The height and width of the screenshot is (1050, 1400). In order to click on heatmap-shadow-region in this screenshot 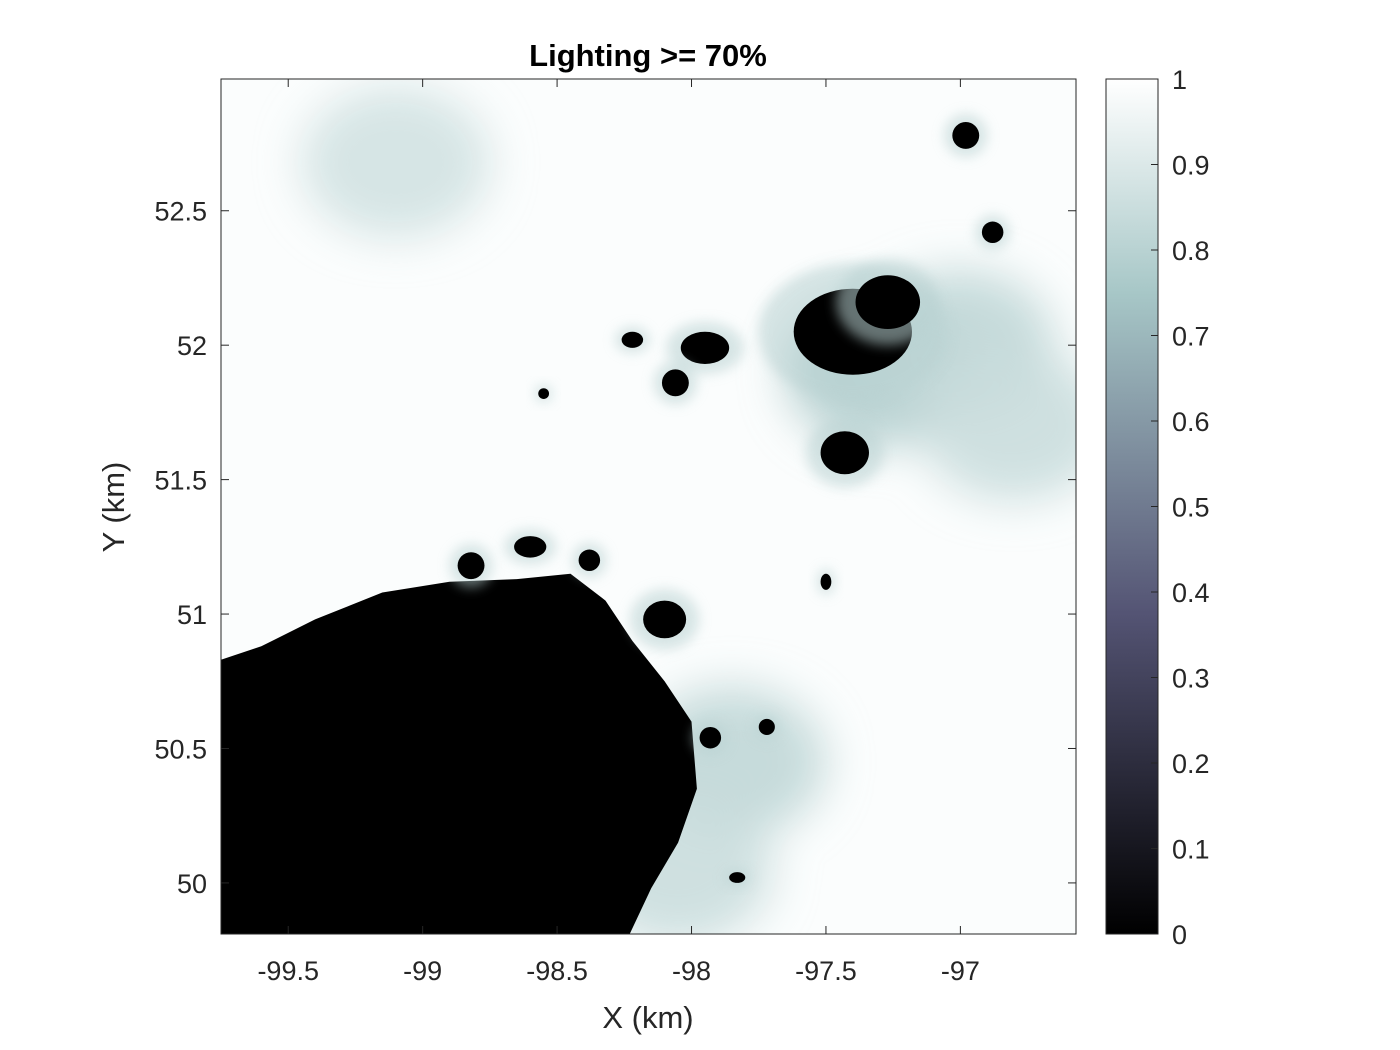, I will do `click(459, 753)`.